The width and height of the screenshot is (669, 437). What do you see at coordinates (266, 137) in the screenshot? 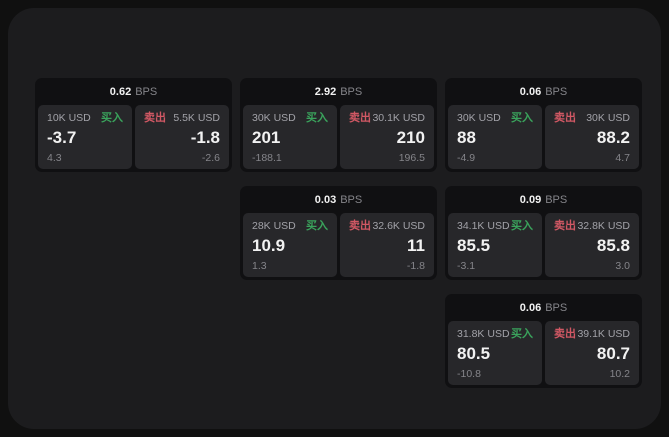
I see `buy-price: 201` at bounding box center [266, 137].